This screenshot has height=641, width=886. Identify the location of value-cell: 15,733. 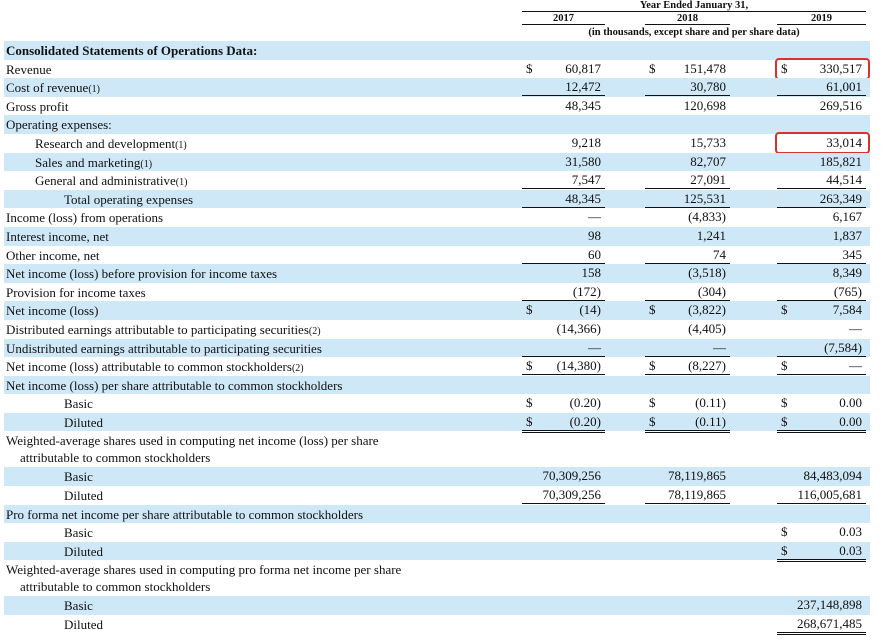
(687, 143).